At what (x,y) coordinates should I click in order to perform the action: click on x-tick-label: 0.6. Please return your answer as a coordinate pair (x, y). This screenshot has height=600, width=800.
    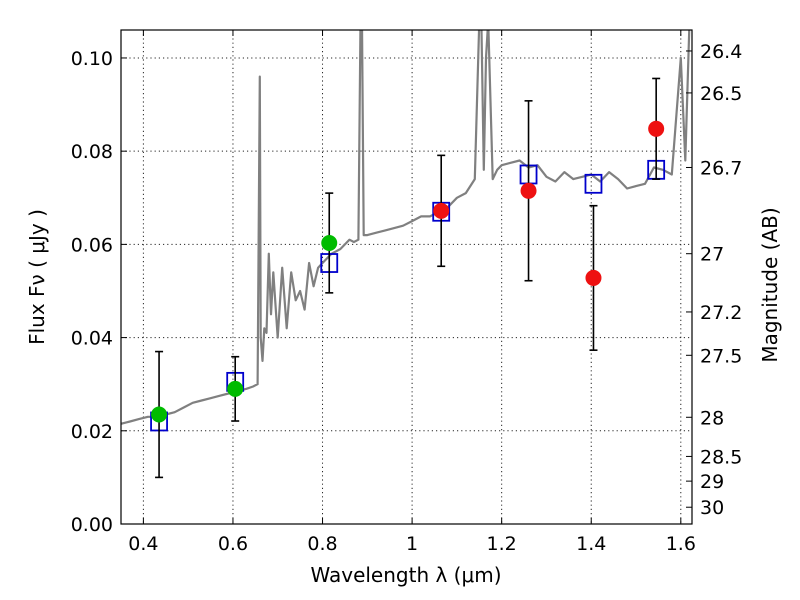
    Looking at the image, I should click on (233, 544).